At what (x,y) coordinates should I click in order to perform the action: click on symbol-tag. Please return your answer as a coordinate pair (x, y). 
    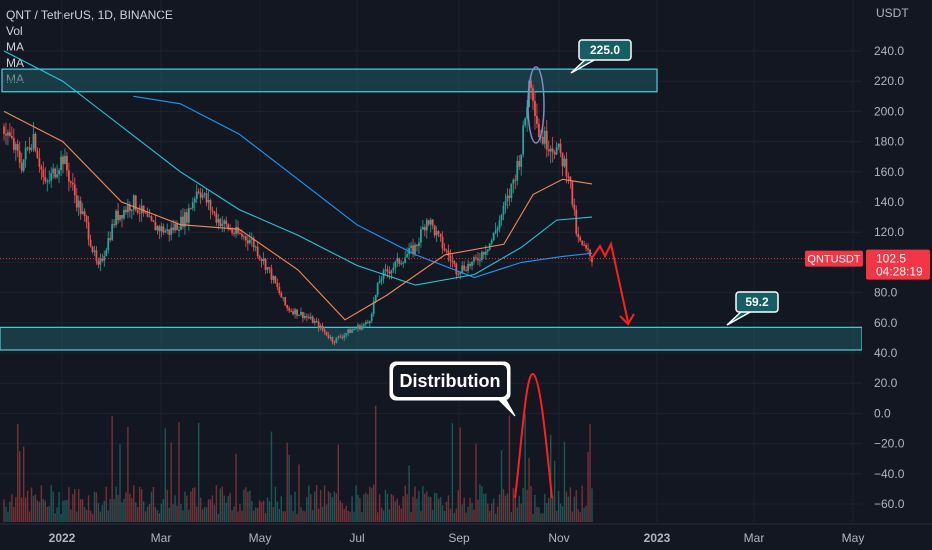
    Looking at the image, I should click on (834, 258).